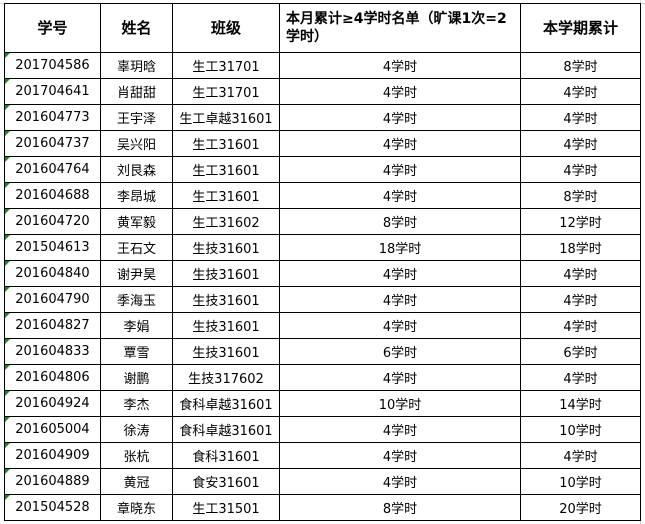 Image resolution: width=645 pixels, height=524 pixels. I want to click on cell-name: 王石文, so click(136, 247).